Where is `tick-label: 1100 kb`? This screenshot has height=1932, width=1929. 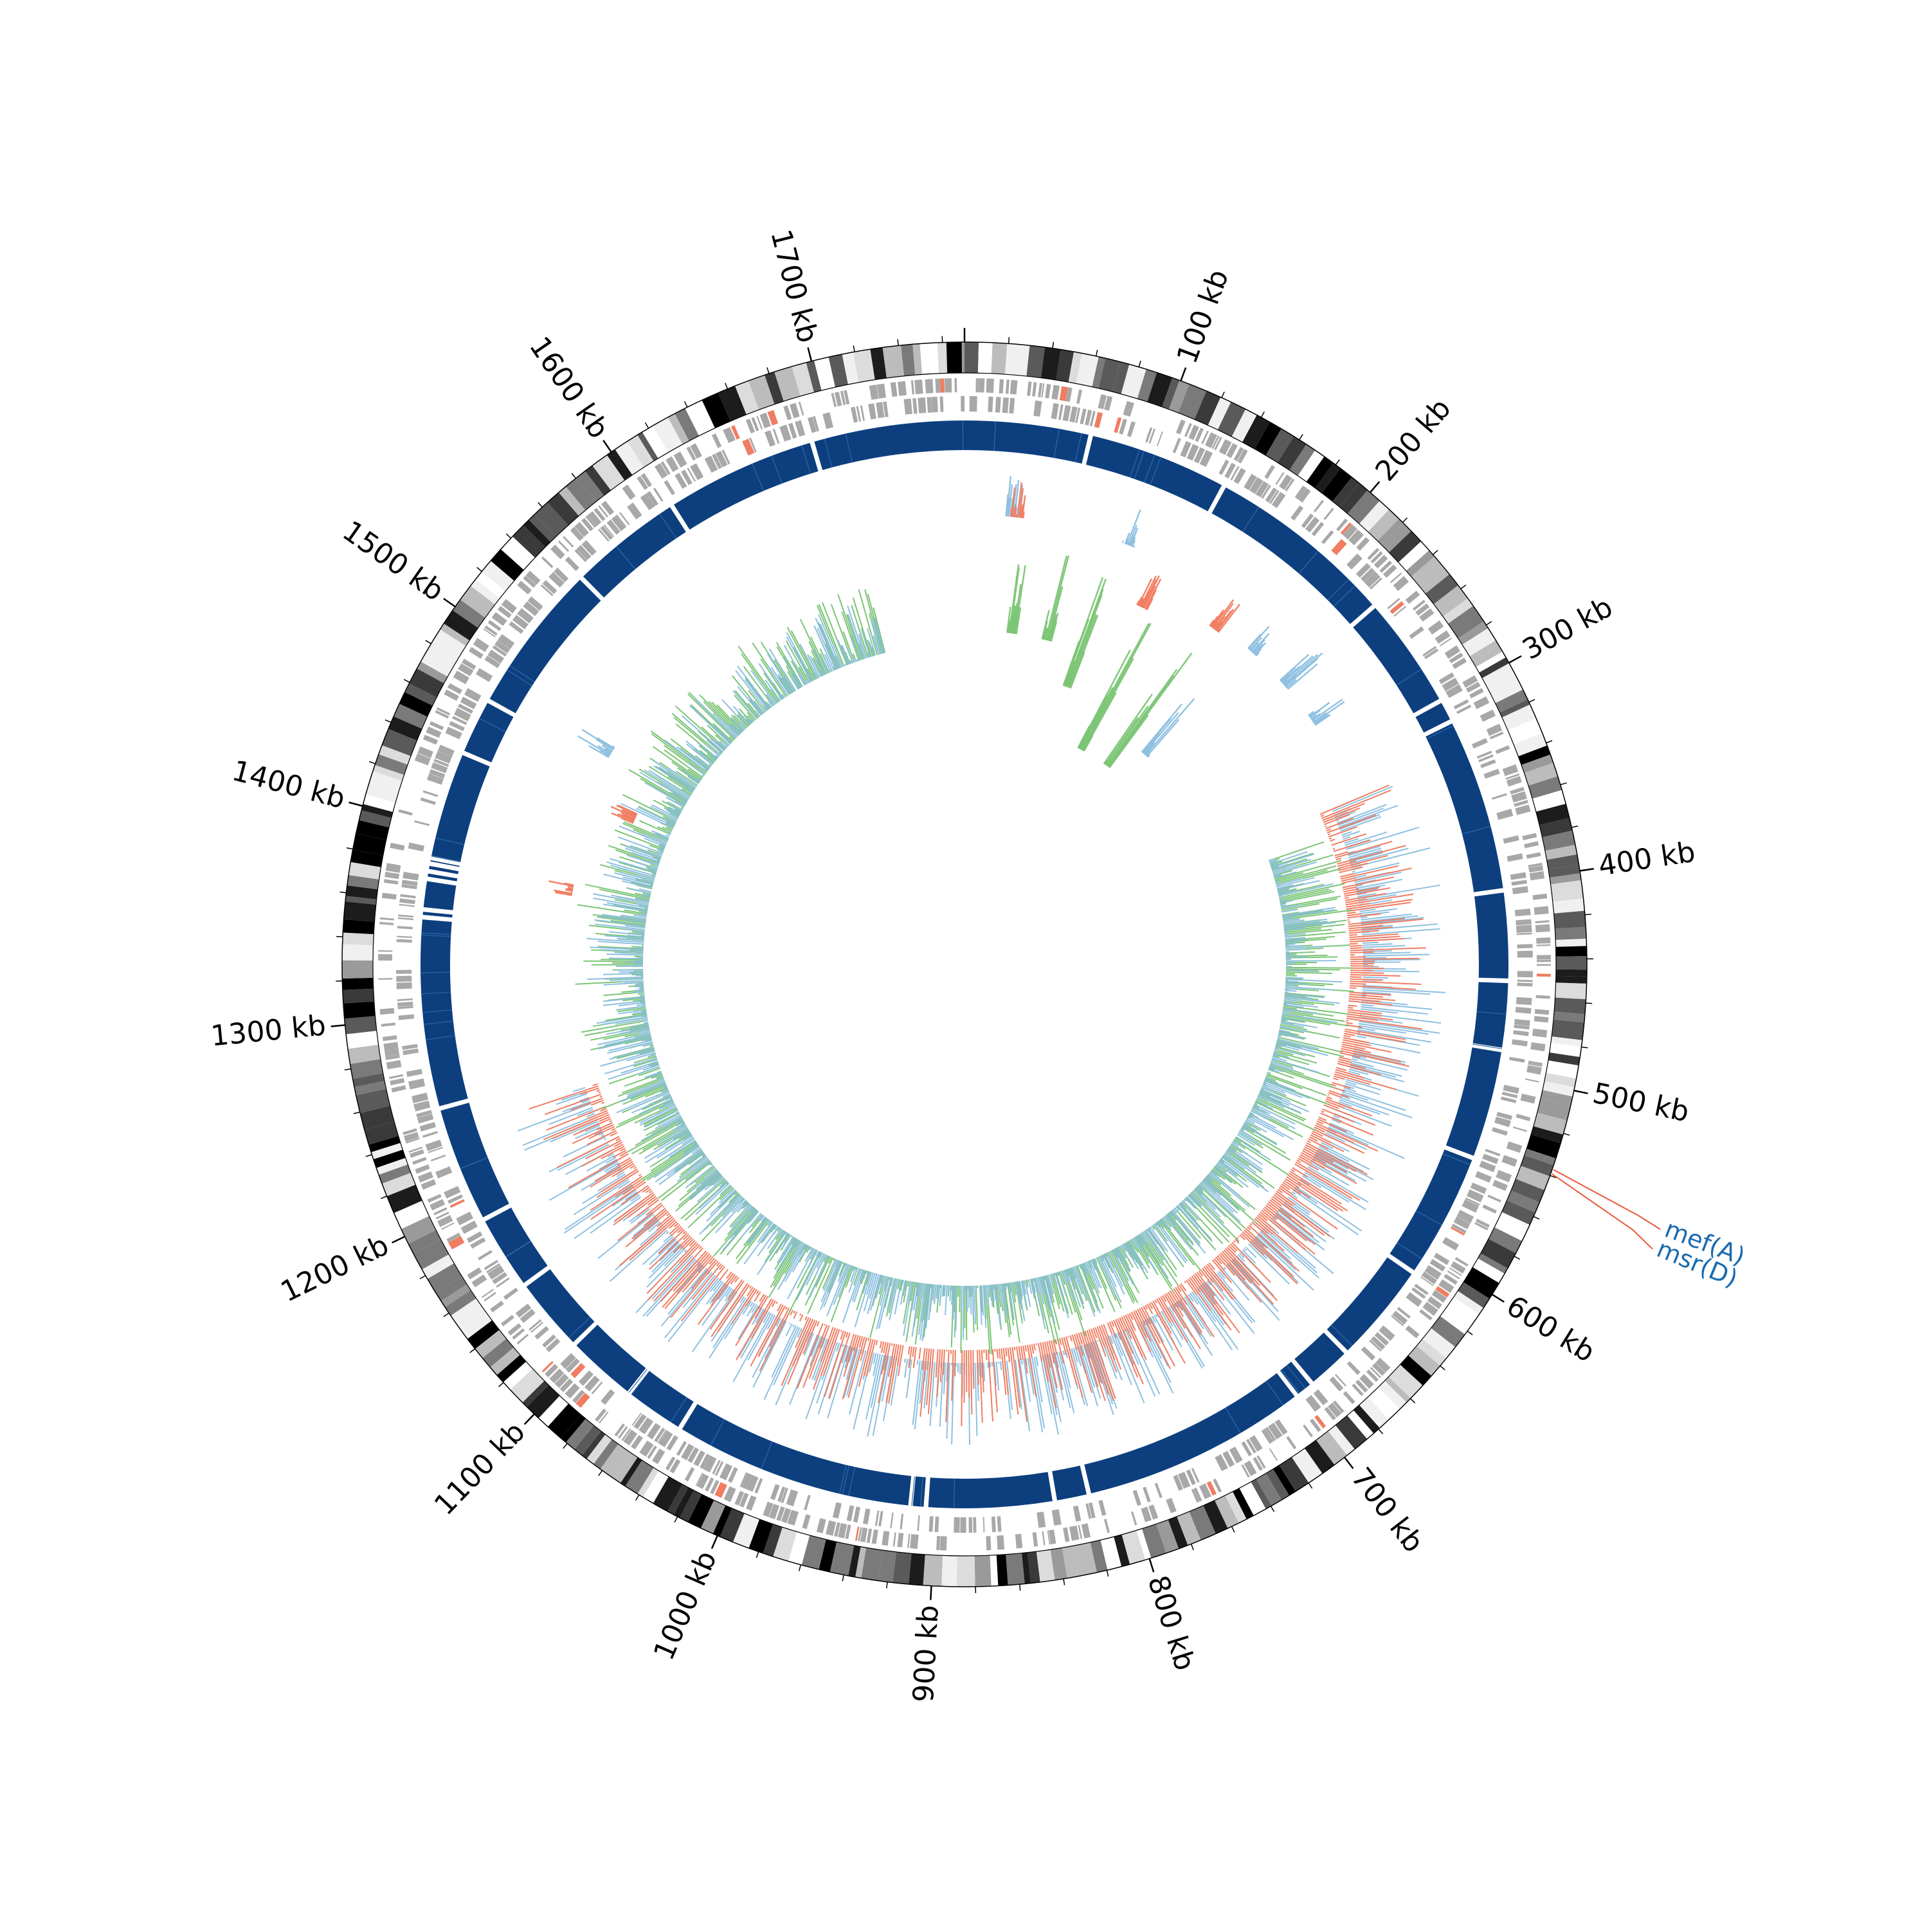 tick-label: 1100 kb is located at coordinates (480, 1469).